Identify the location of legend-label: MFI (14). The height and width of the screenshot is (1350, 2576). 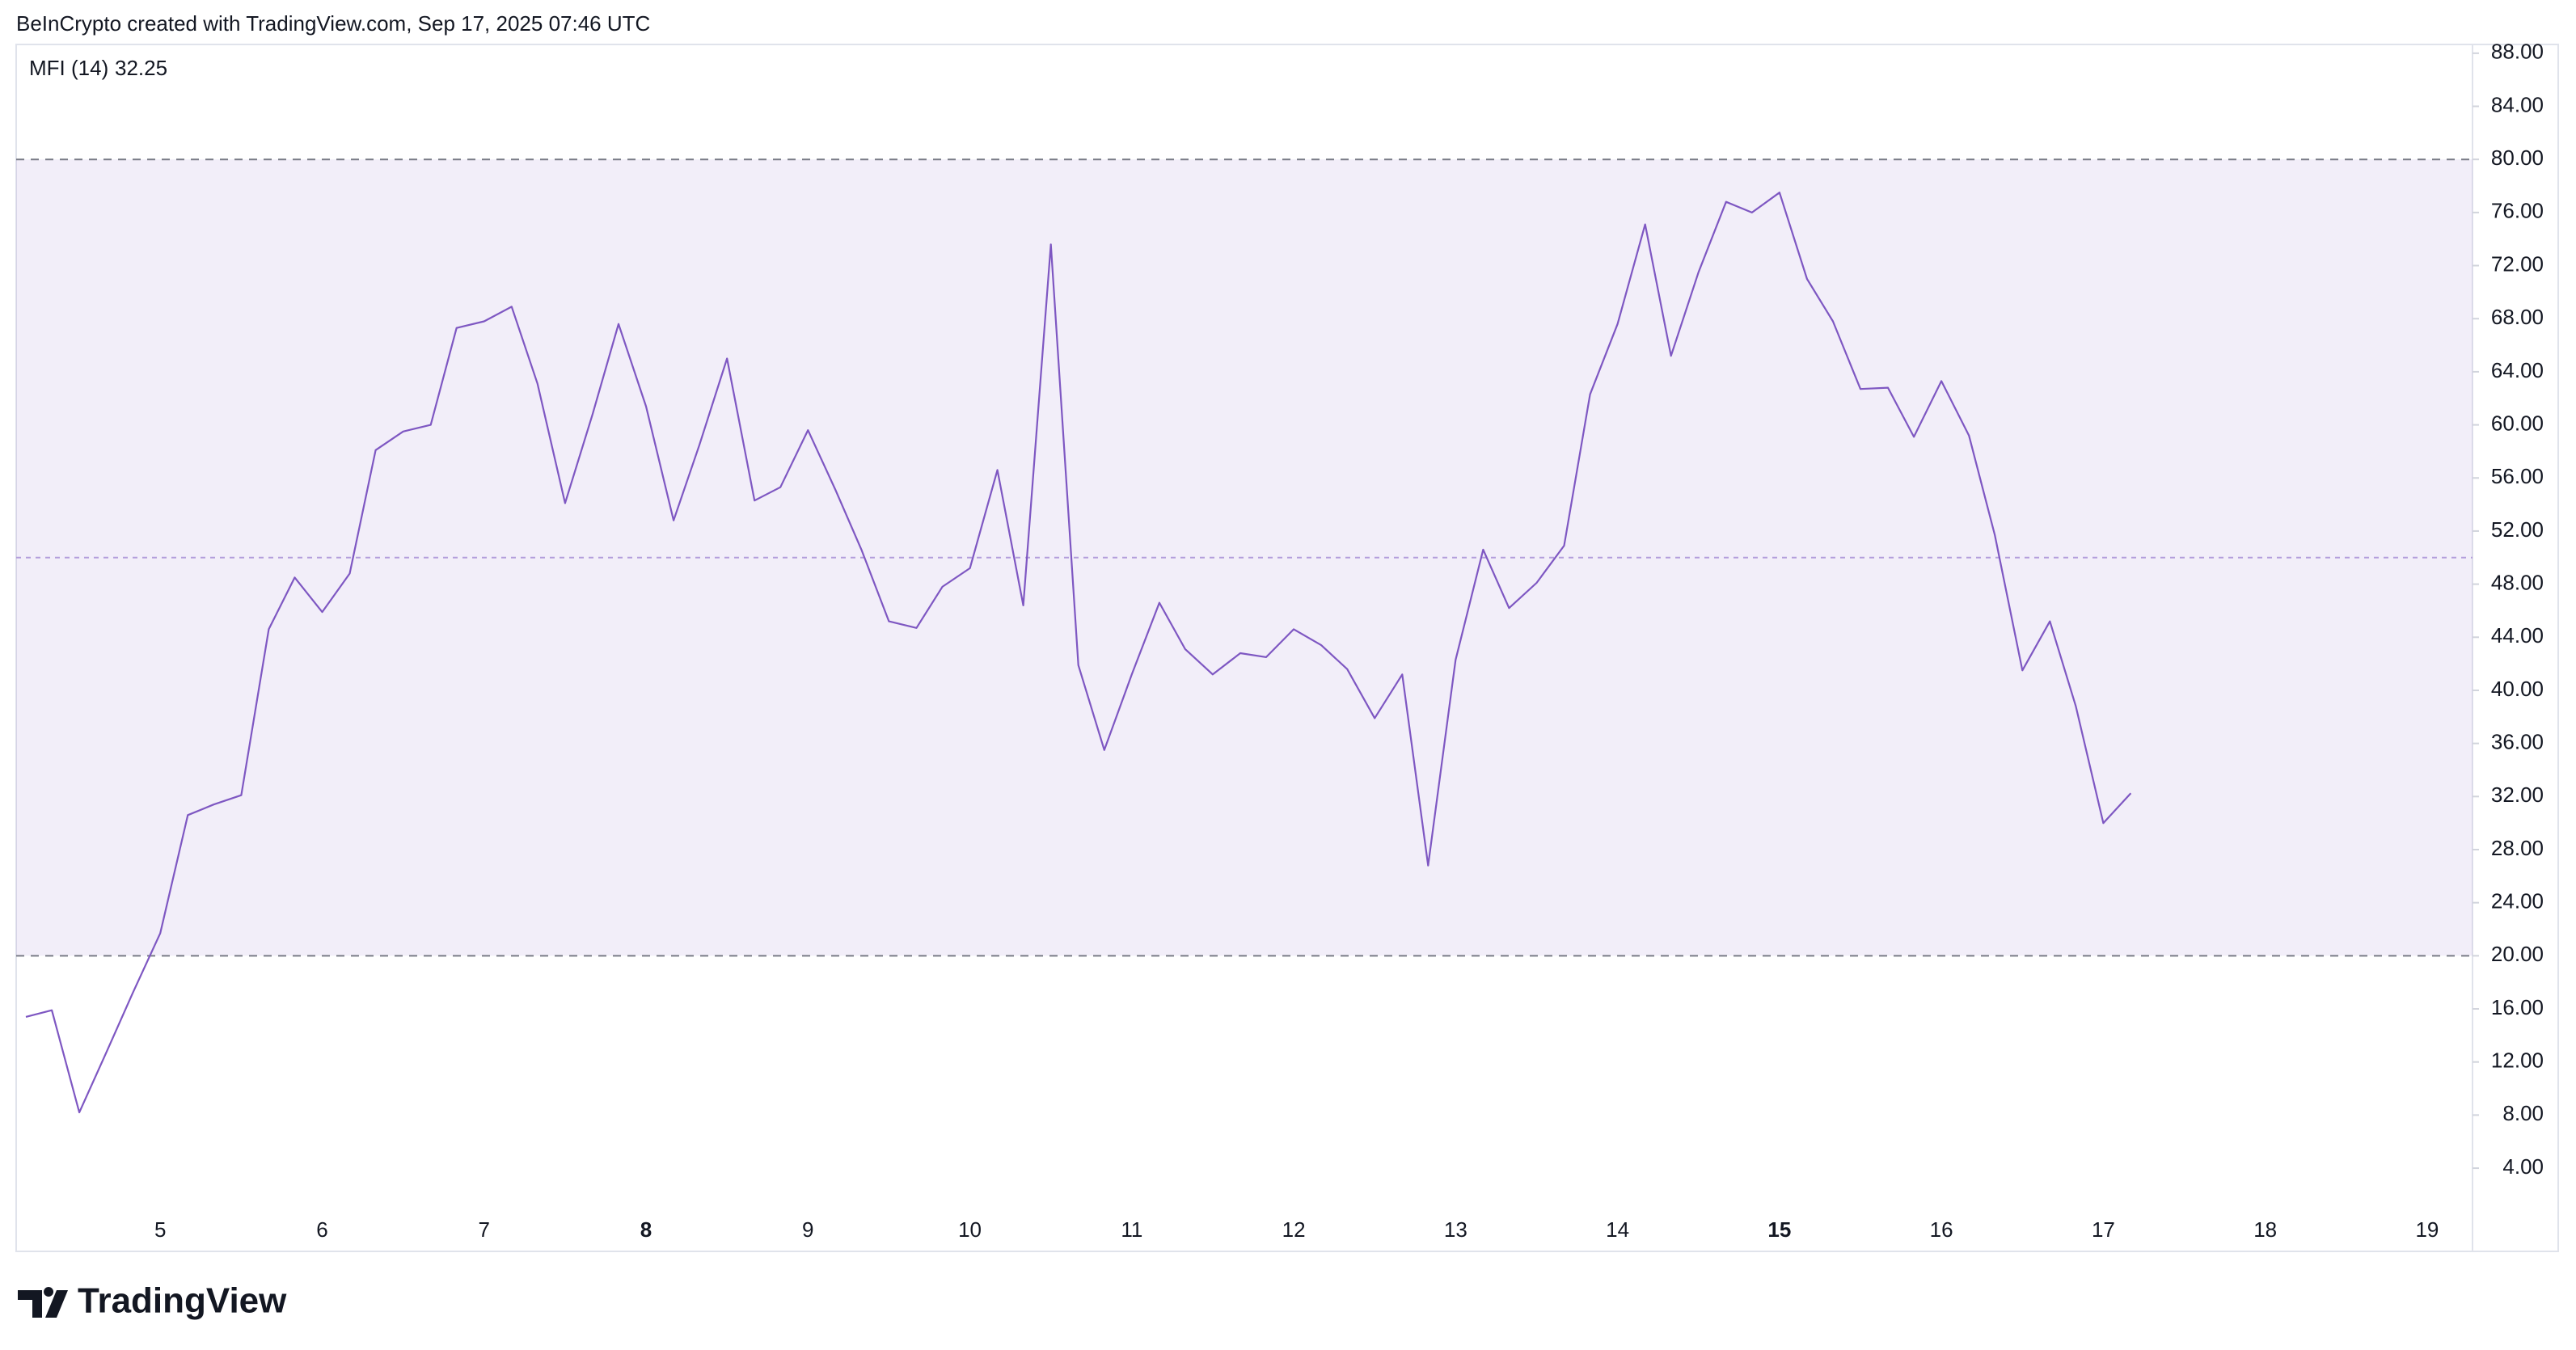
(68, 68).